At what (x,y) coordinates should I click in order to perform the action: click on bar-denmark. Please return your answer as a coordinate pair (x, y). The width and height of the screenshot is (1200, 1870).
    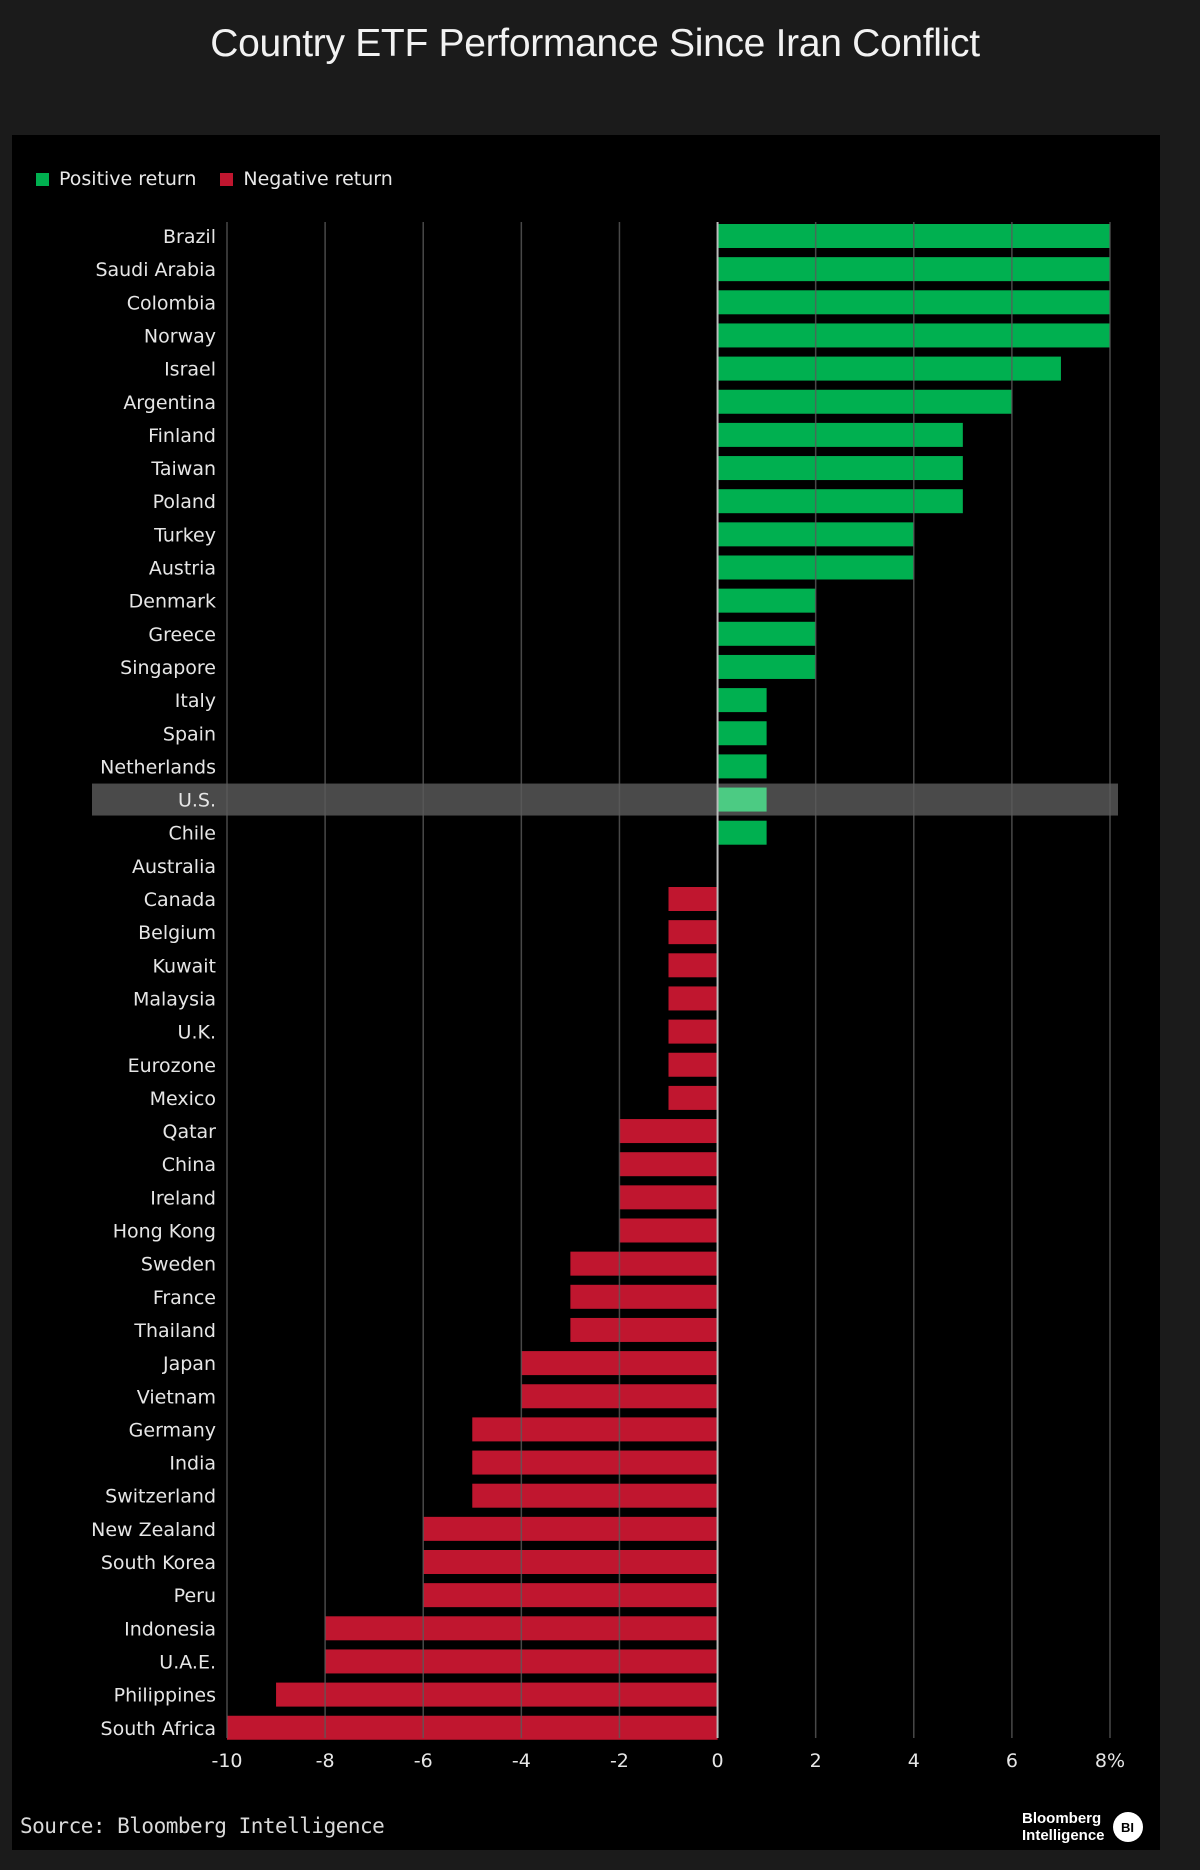
    Looking at the image, I should click on (766, 600).